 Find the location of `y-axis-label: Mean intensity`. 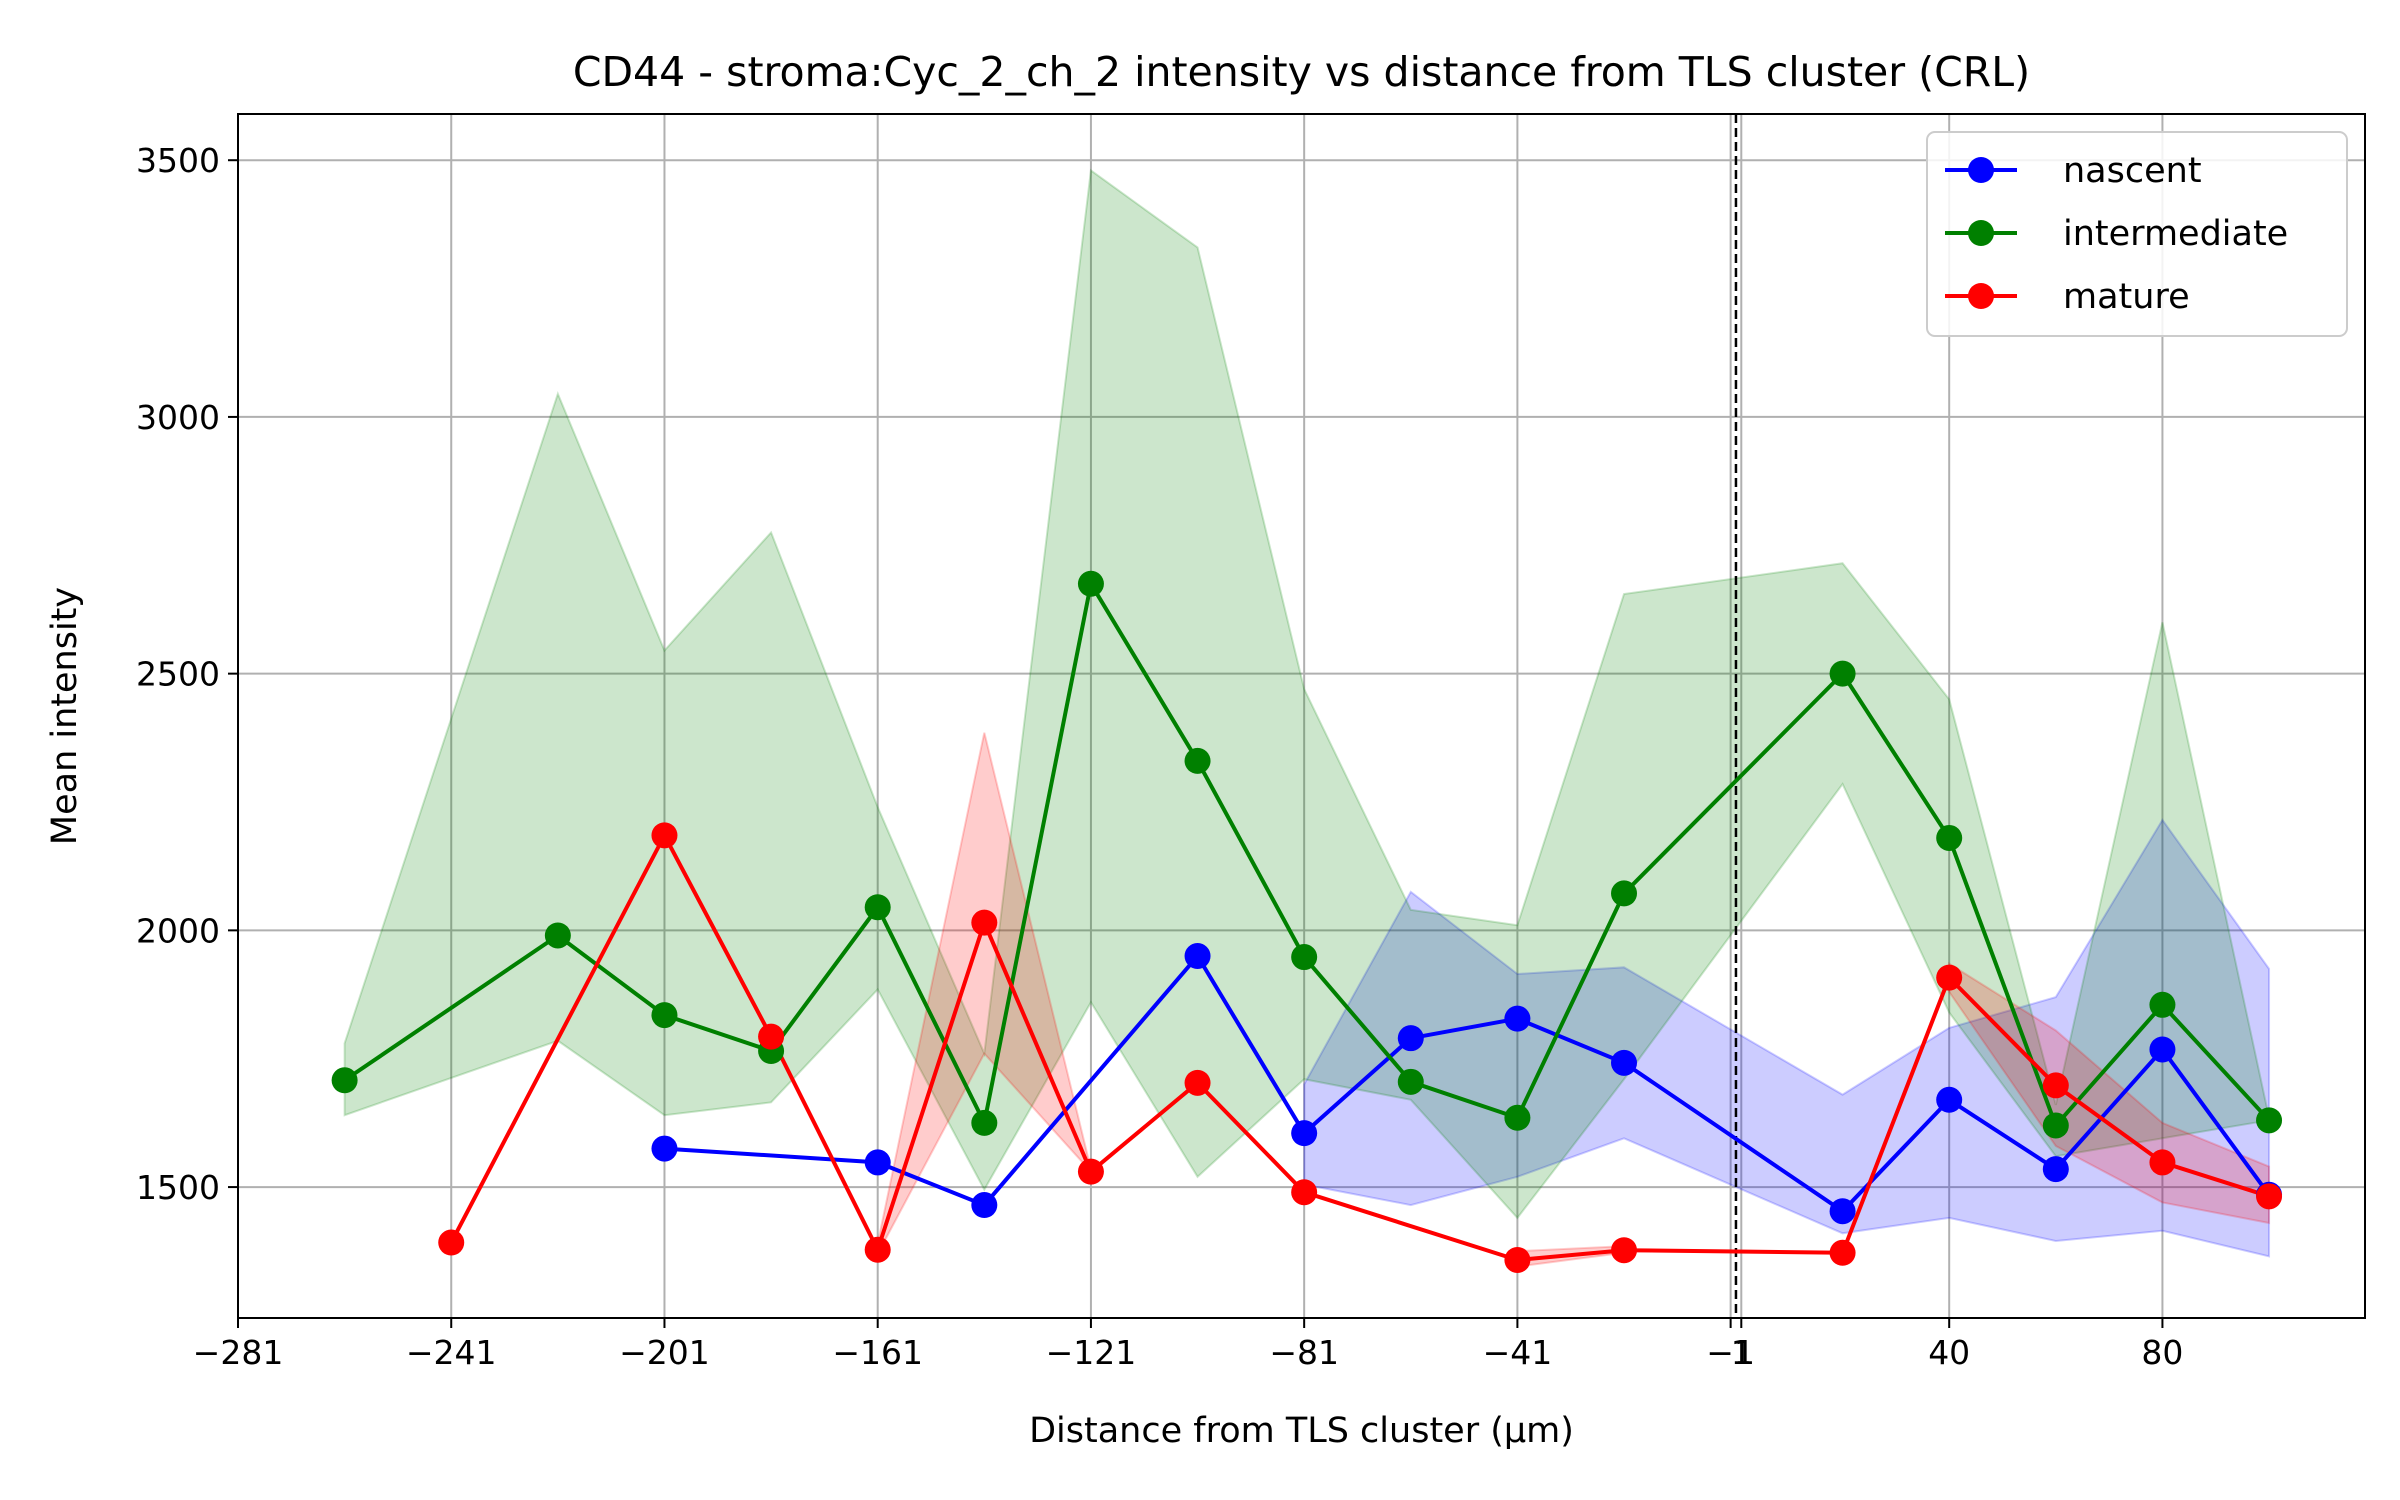

y-axis-label: Mean intensity is located at coordinates (65, 716).